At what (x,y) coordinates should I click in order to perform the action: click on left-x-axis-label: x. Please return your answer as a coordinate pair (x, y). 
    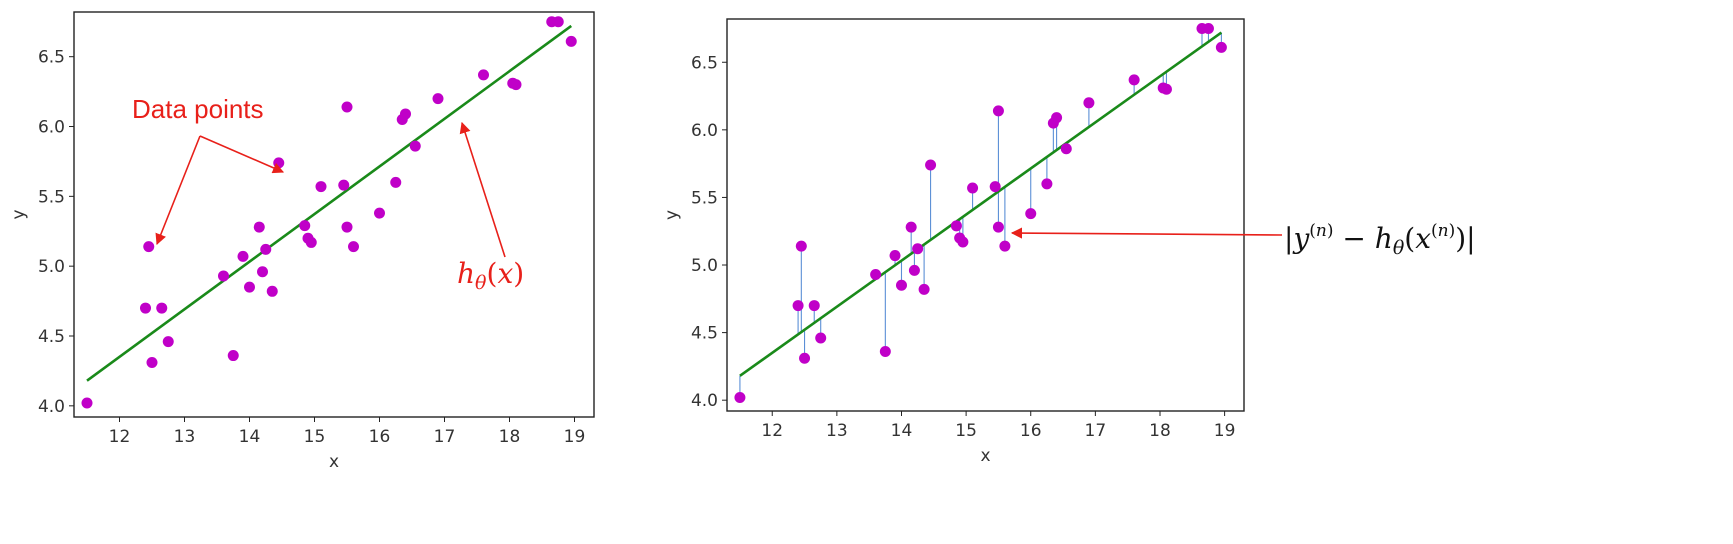
    Looking at the image, I should click on (334, 462).